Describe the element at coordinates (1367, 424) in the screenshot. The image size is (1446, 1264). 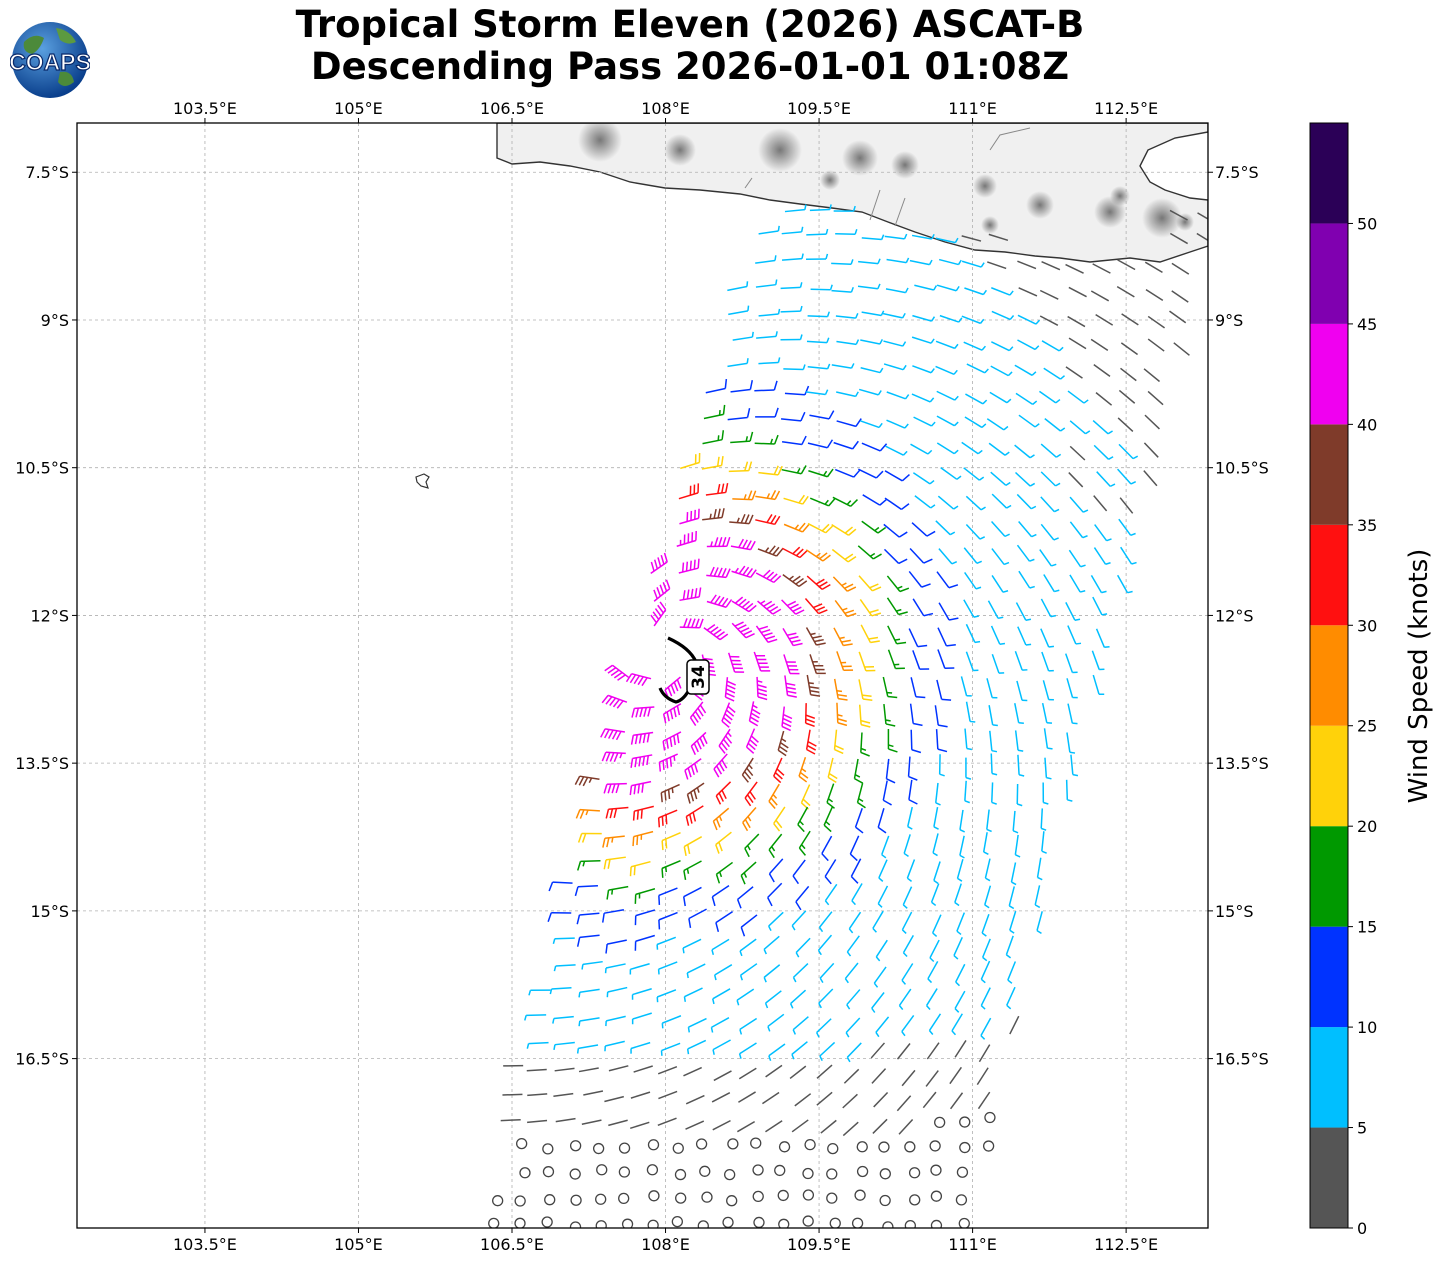
I see `colorbar-tick: 40` at that location.